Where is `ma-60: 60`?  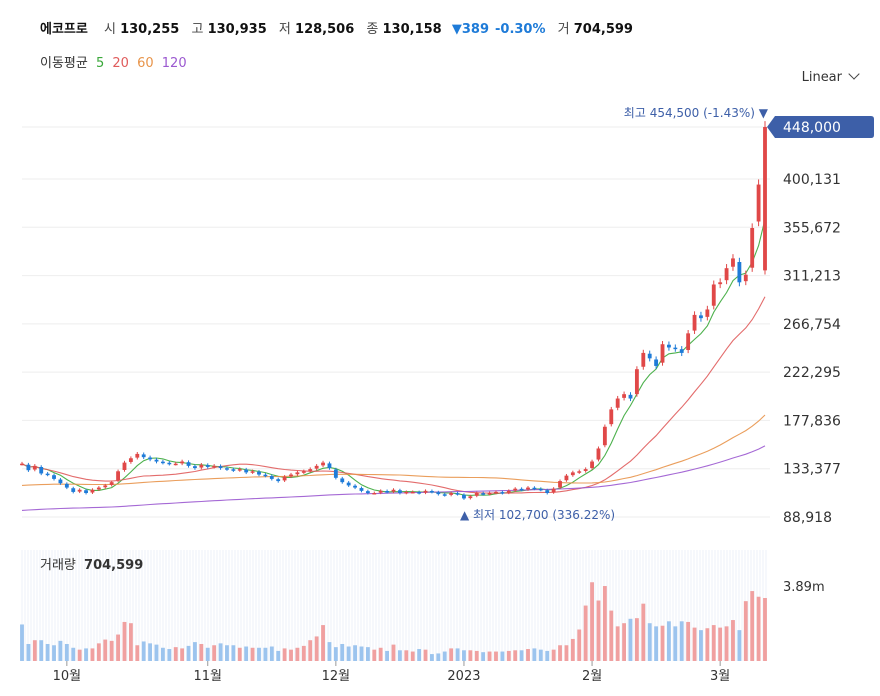
ma-60: 60 is located at coordinates (145, 63).